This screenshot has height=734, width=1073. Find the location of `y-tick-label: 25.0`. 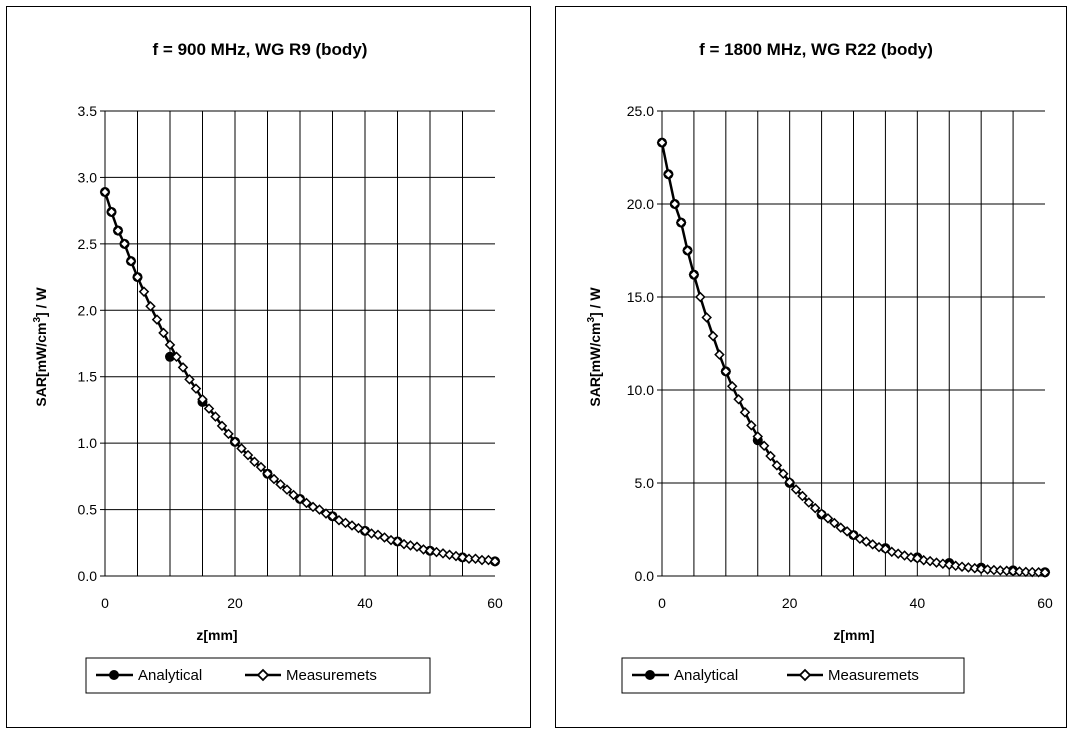

y-tick-label: 25.0 is located at coordinates (640, 111).